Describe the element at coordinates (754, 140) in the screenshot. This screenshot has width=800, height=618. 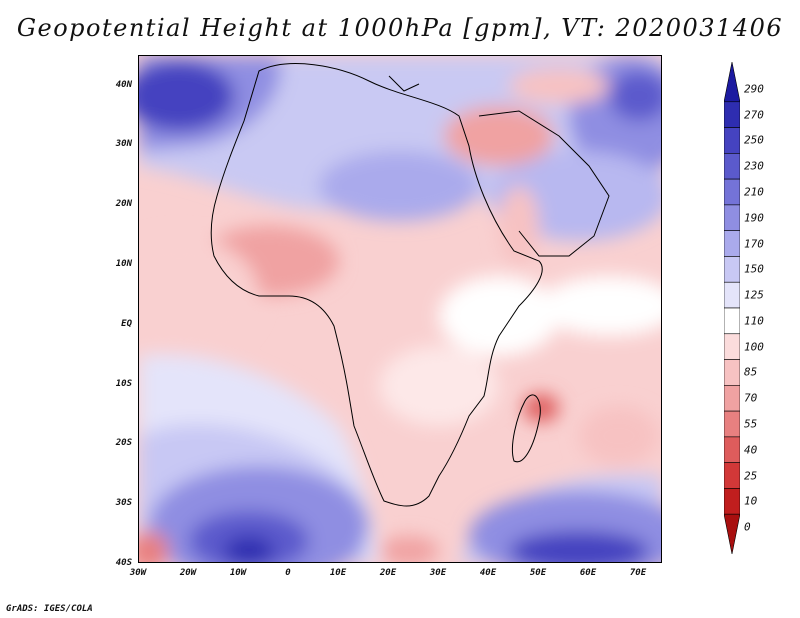
I see `colorbar-label: 250` at that location.